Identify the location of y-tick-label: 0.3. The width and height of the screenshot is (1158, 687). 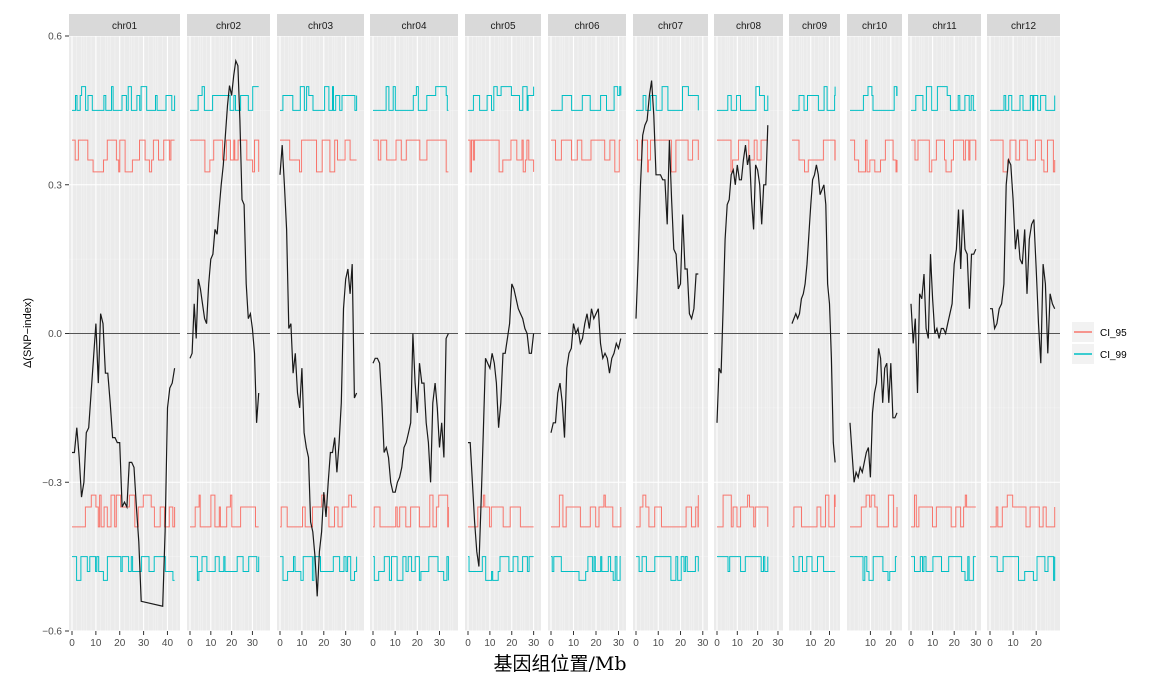
(55, 185).